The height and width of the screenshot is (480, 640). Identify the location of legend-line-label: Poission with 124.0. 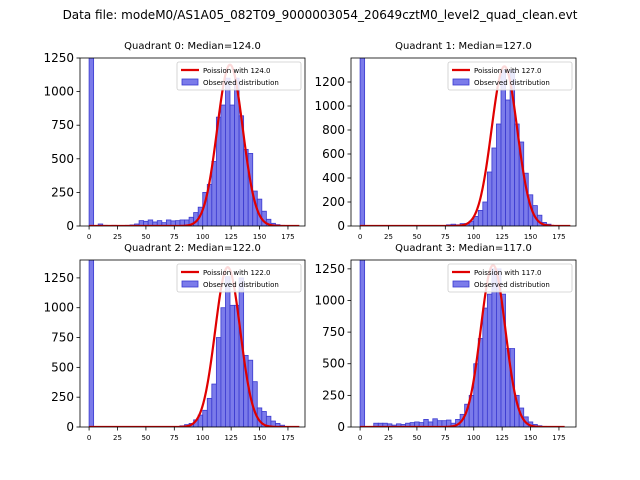
(237, 71).